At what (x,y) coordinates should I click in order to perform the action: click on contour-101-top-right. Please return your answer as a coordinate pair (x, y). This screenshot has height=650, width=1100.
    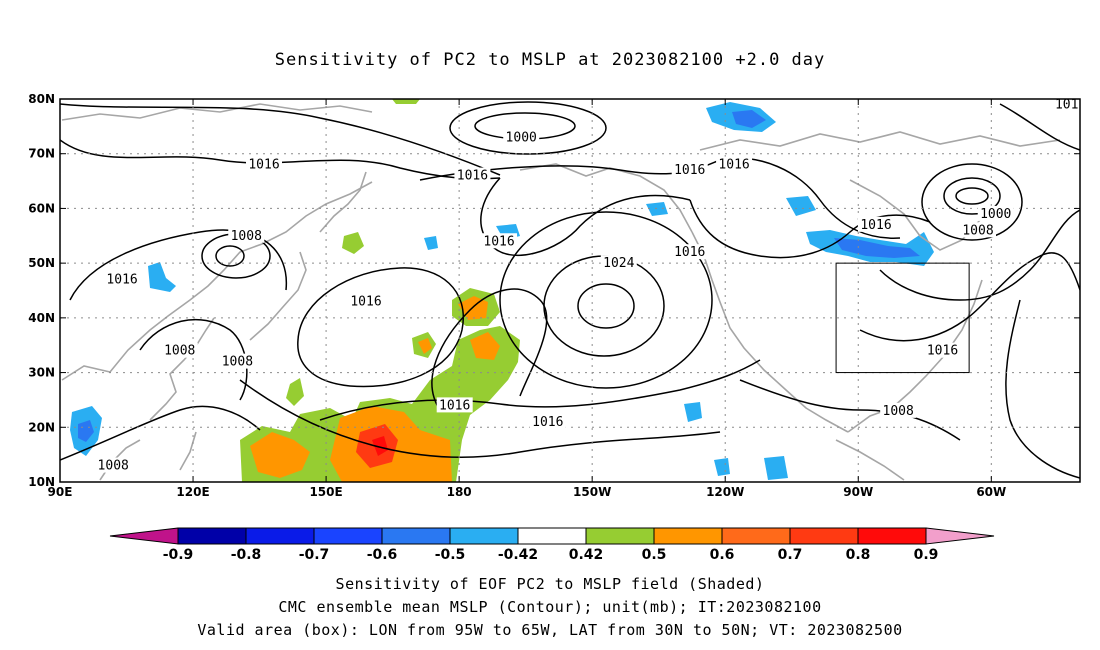
    Looking at the image, I should click on (1039, 127).